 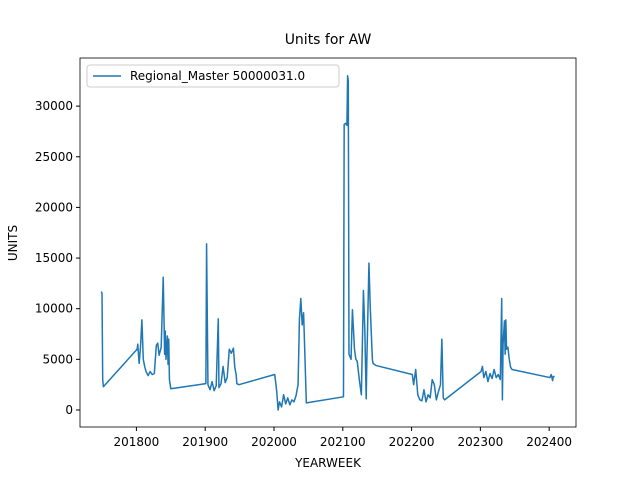 What do you see at coordinates (69, 410) in the screenshot?
I see `y-tick-label: 0` at bounding box center [69, 410].